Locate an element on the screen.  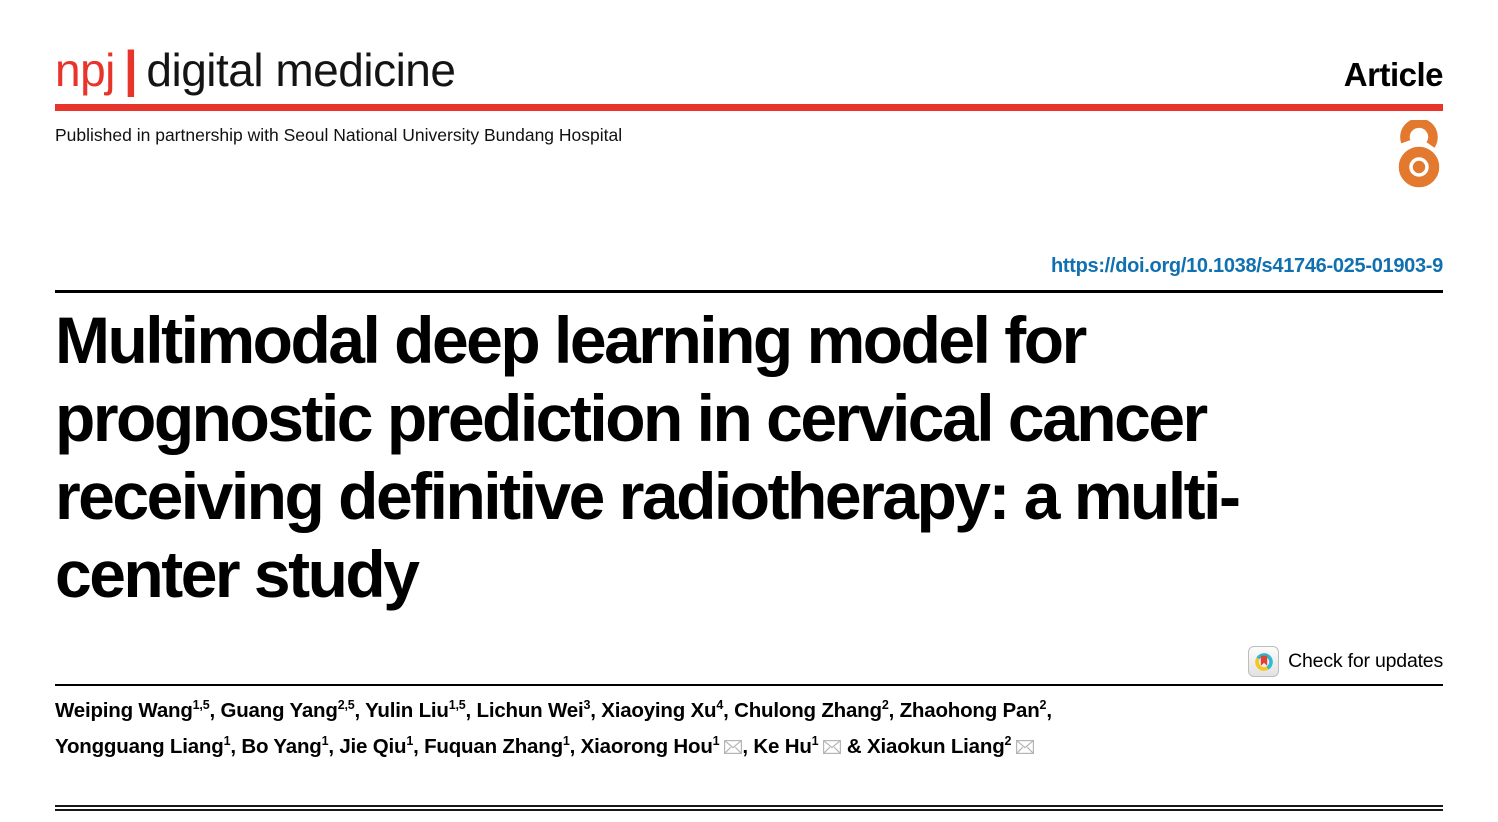
black-divider-rule is located at coordinates (749, 291).